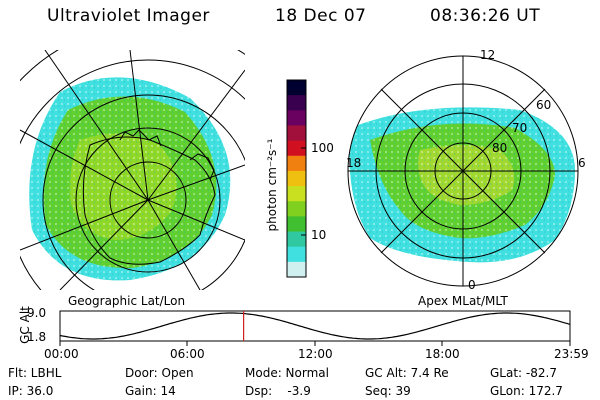  Describe the element at coordinates (31, 391) in the screenshot. I see `ip-info: IP: 36.0` at that location.